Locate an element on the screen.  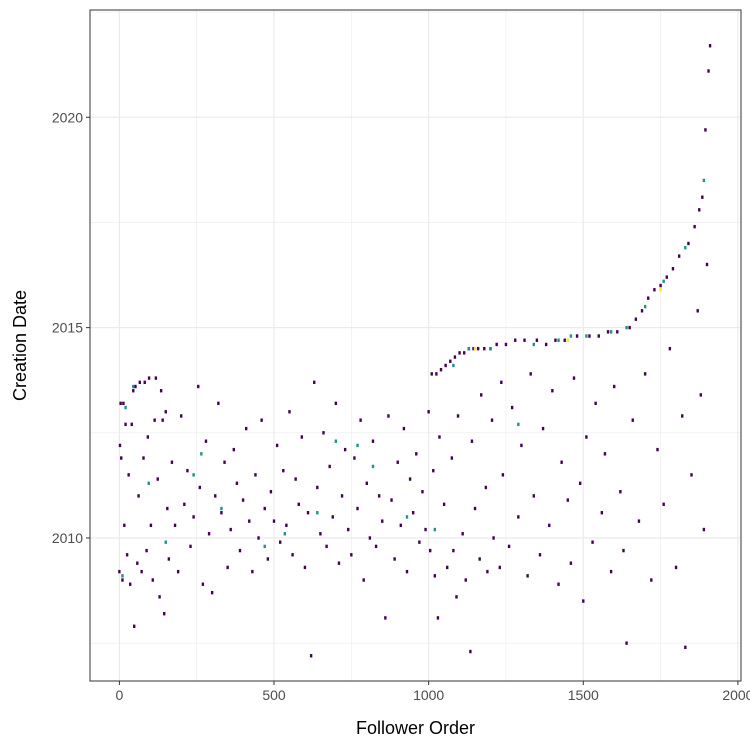
x-axis-title: Follower Order is located at coordinates (415, 728).